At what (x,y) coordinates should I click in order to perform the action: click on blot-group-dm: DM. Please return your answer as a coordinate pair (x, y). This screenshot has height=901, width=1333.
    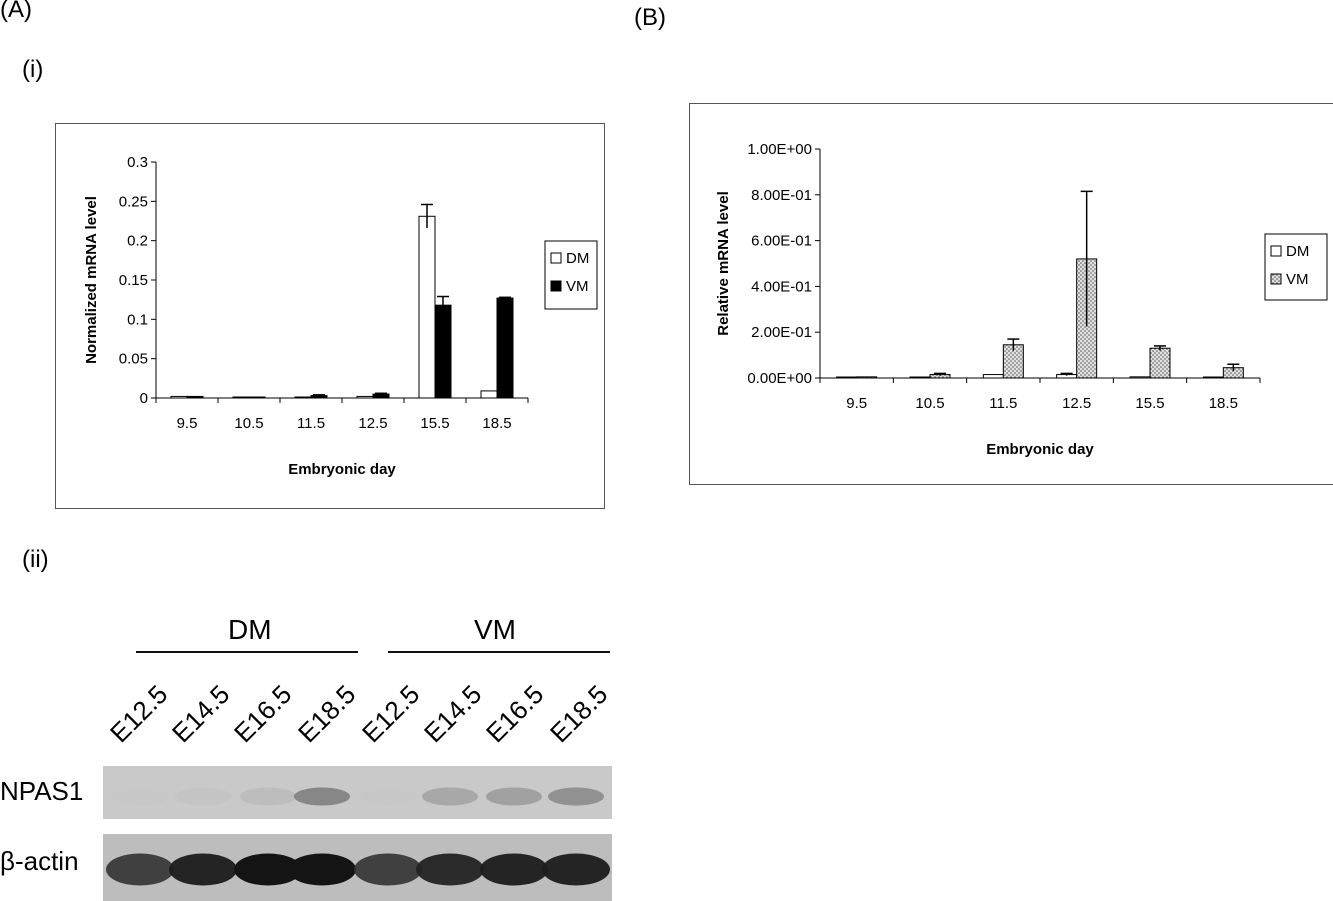
    Looking at the image, I should click on (250, 629).